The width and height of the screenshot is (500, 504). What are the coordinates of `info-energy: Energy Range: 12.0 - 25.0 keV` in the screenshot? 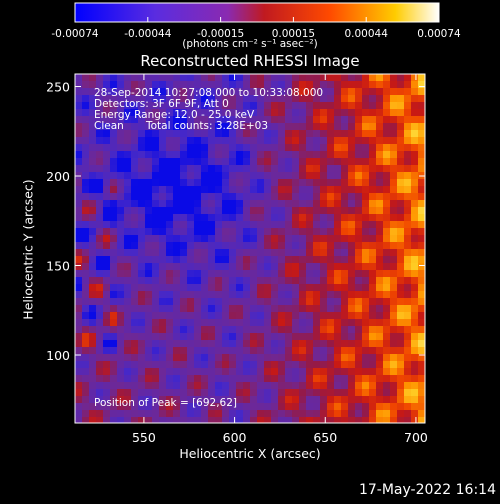 It's located at (174, 115).